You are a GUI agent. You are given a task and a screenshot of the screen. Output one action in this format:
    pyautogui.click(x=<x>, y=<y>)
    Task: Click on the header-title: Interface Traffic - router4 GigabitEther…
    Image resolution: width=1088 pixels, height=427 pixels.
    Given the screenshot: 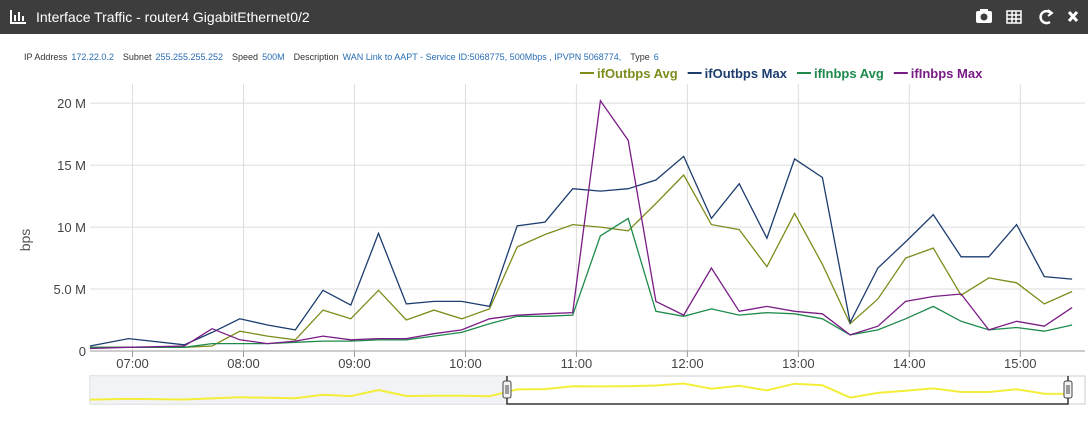 What is the action you would take?
    pyautogui.click(x=173, y=17)
    